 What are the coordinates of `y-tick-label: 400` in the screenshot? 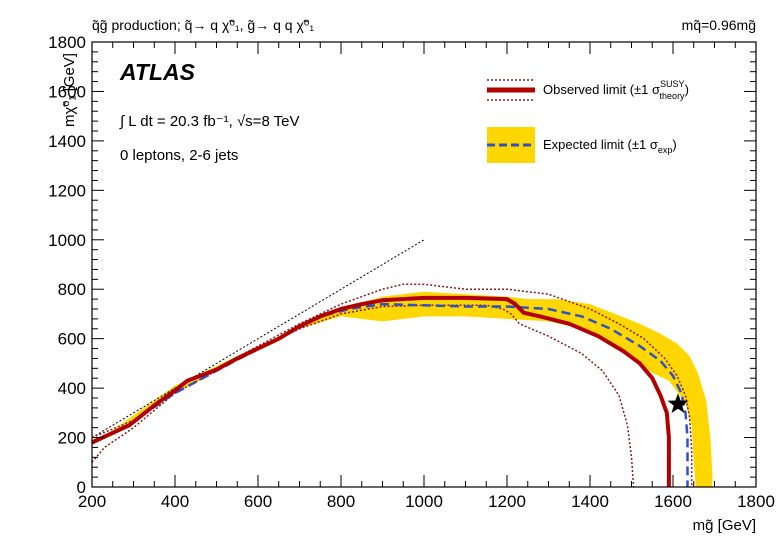 It's located at (72, 388).